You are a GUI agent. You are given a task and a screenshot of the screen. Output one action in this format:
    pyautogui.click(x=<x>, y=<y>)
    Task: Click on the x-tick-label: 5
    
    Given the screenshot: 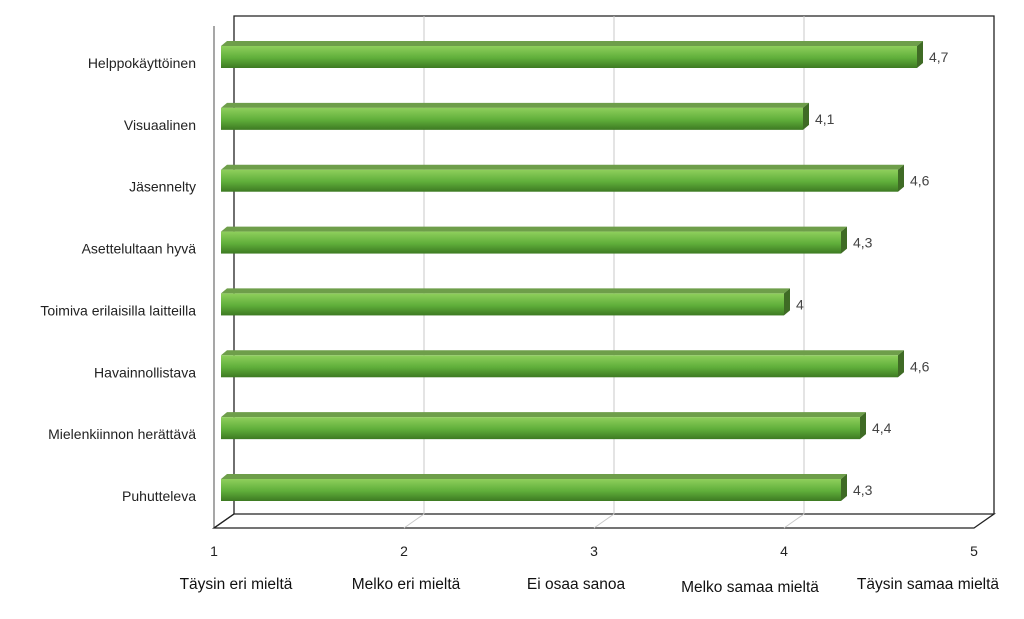 What is the action you would take?
    pyautogui.click(x=974, y=551)
    